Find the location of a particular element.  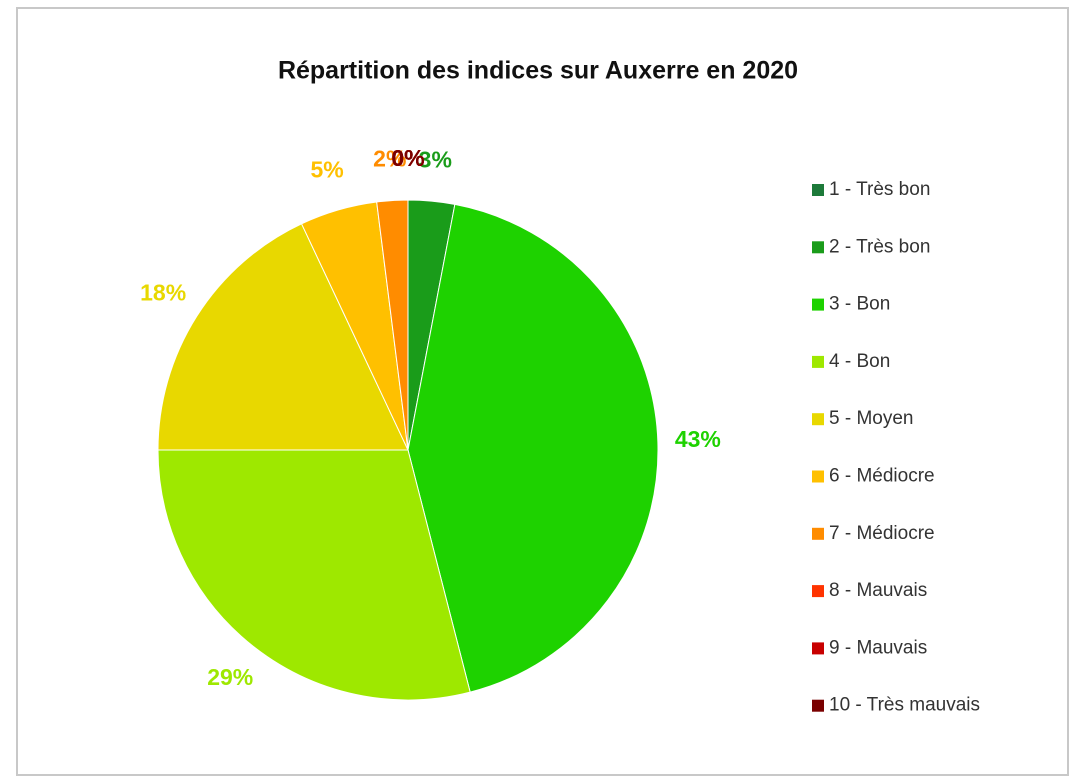

legend-label: 2 - Très bon is located at coordinates (879, 246).